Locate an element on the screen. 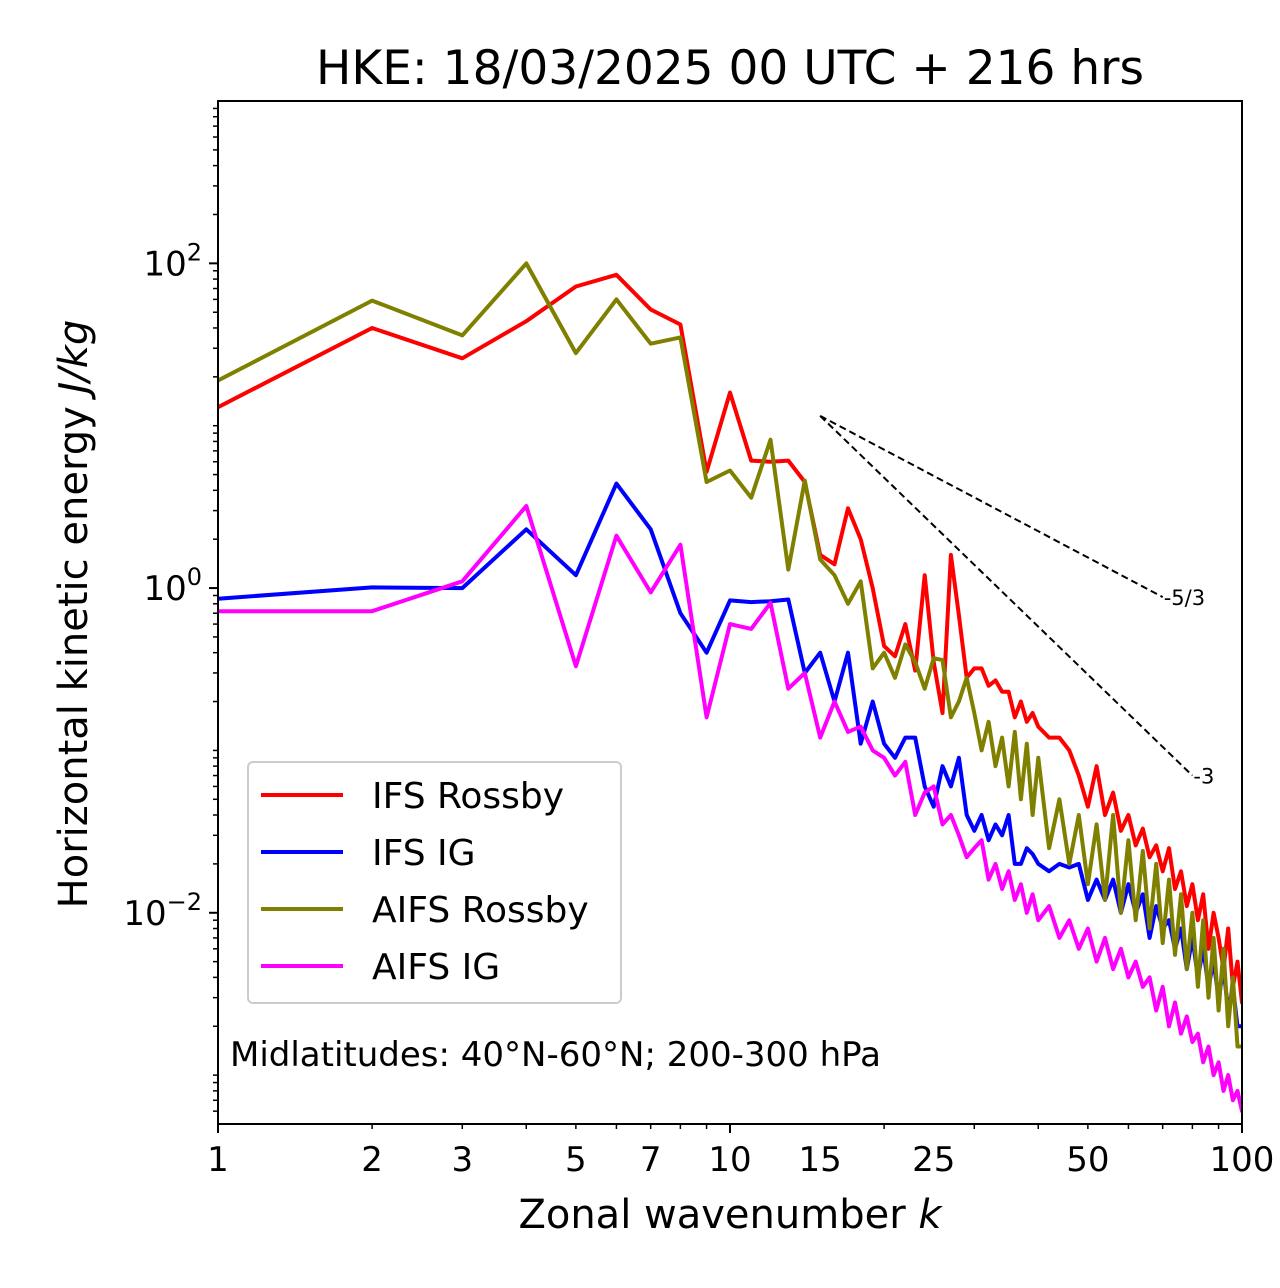 This screenshot has width=1280, height=1288. legend: IFS Rossby IFS IG AIFS Rossby AIFS IG is located at coordinates (434, 882).